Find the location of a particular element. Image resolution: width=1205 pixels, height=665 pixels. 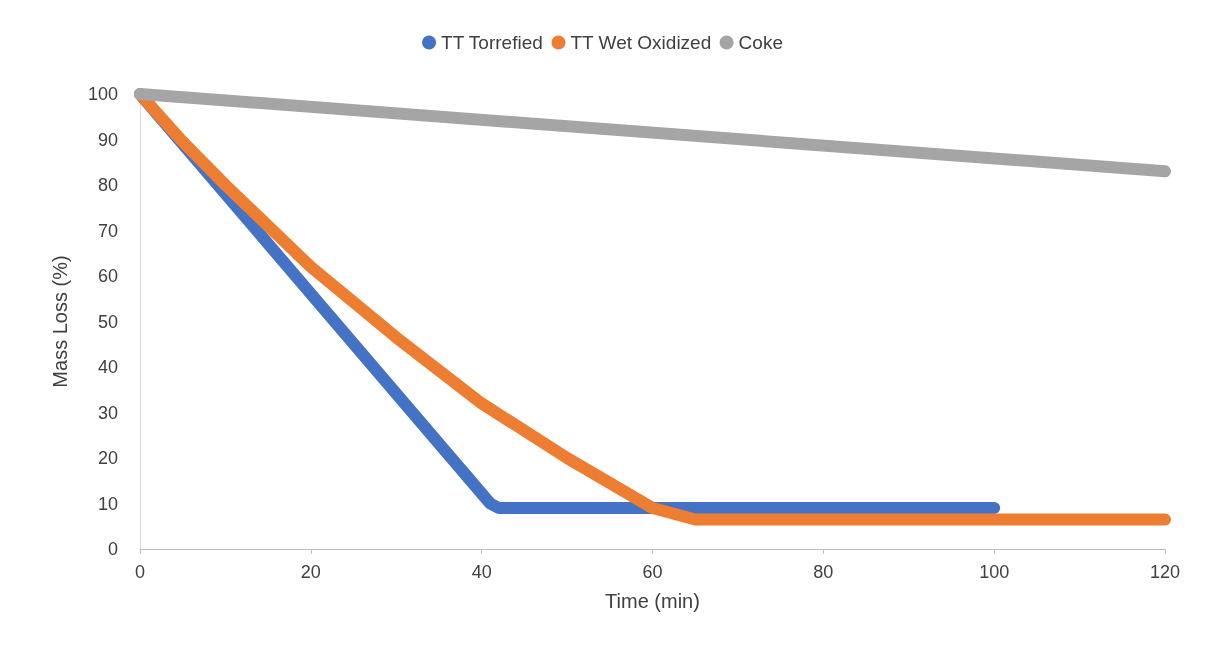

y-tick-label: 90 is located at coordinates (107, 139).